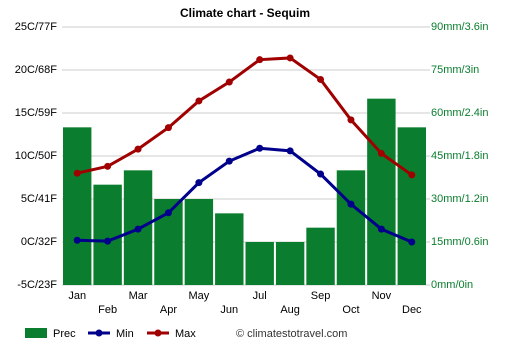  Describe the element at coordinates (290, 310) in the screenshot. I see `x-tick-label: Aug` at that location.